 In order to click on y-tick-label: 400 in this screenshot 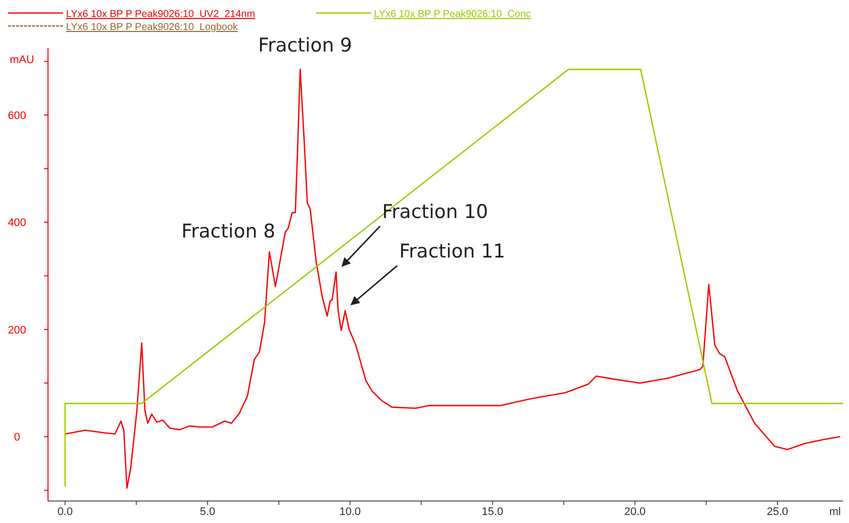, I will do `click(17, 223)`.